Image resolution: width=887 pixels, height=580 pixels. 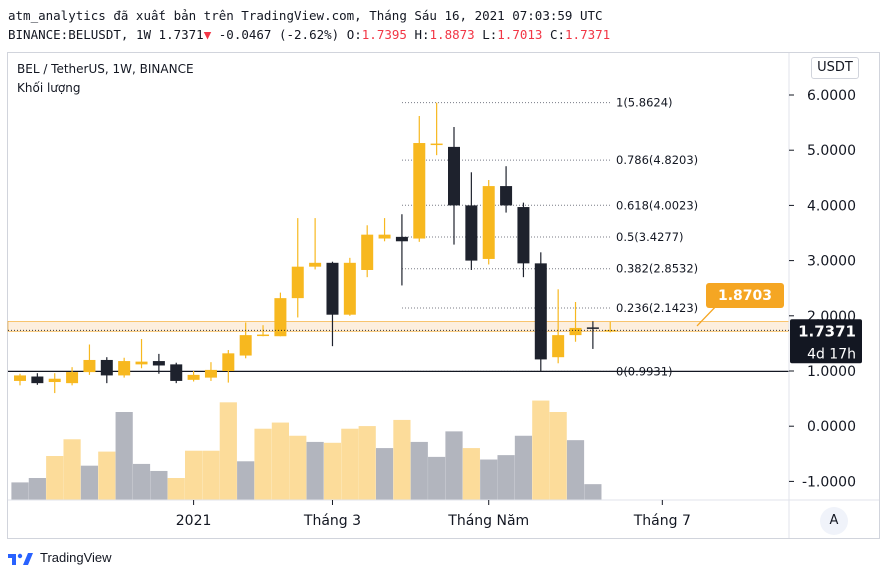 What do you see at coordinates (490, 34) in the screenshot?
I see `low-label: L:` at bounding box center [490, 34].